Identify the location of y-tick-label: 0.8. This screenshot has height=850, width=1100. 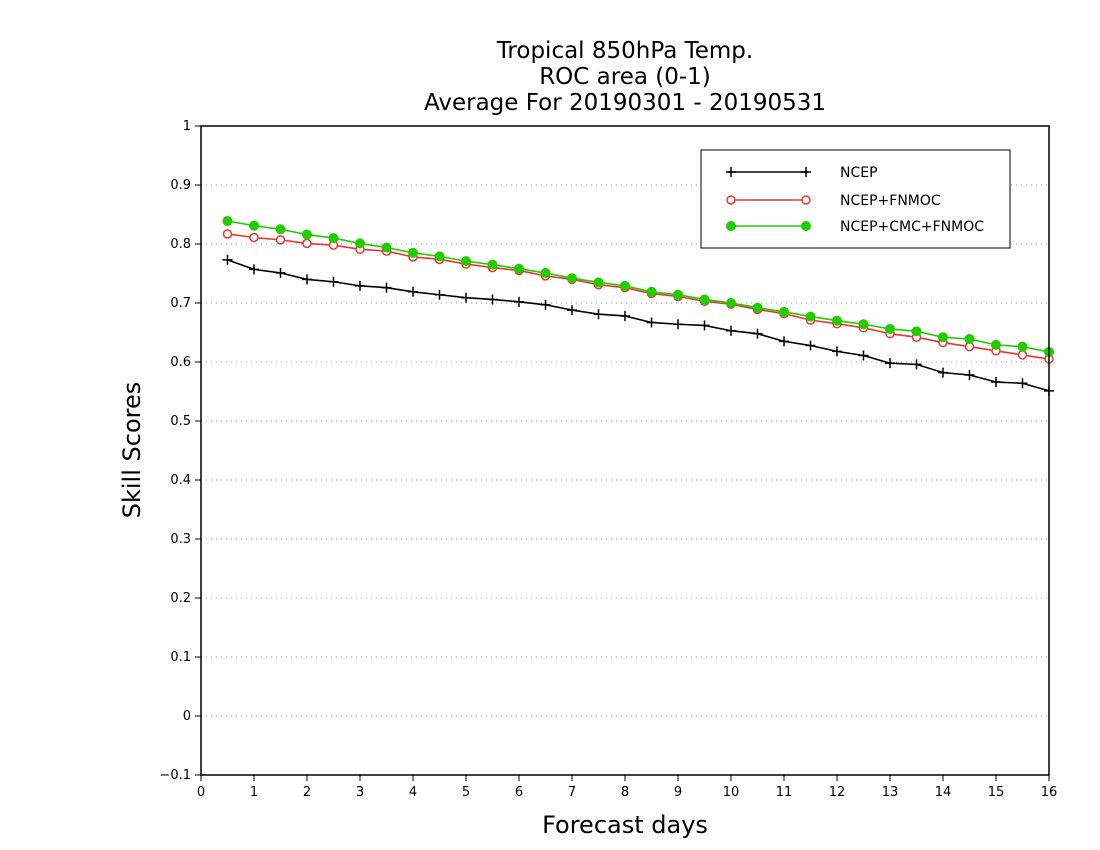
(180, 244).